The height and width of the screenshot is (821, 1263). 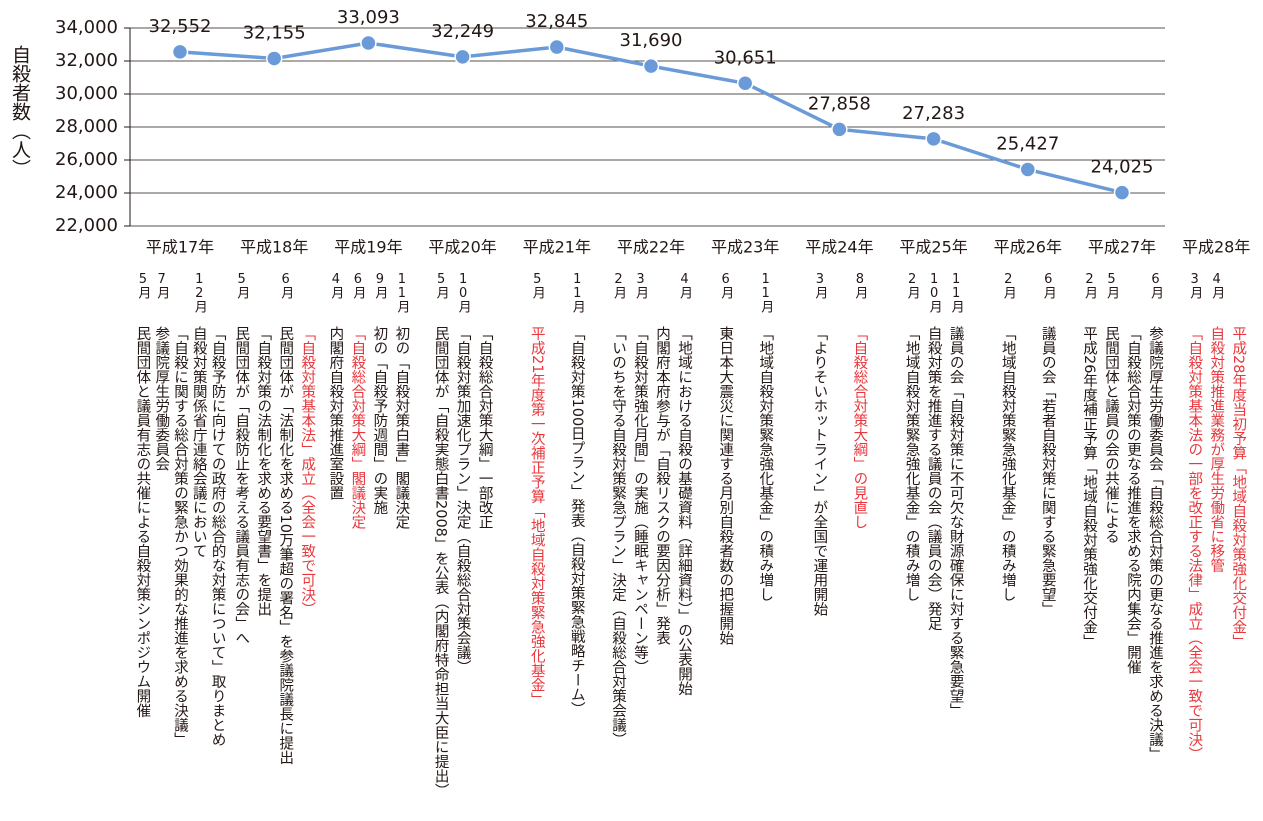 I want to click on event-text: 民間団体と議員の会の共催による, so click(x=1111, y=435).